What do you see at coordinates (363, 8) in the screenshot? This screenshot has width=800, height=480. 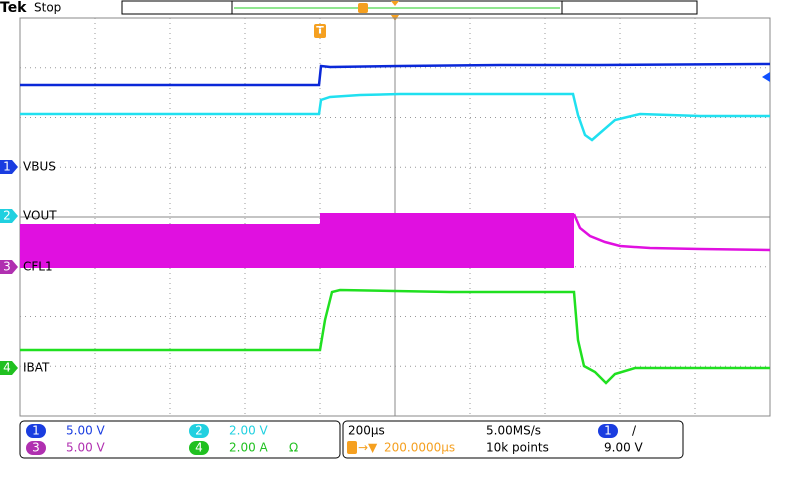 I see `trigger-marker` at bounding box center [363, 8].